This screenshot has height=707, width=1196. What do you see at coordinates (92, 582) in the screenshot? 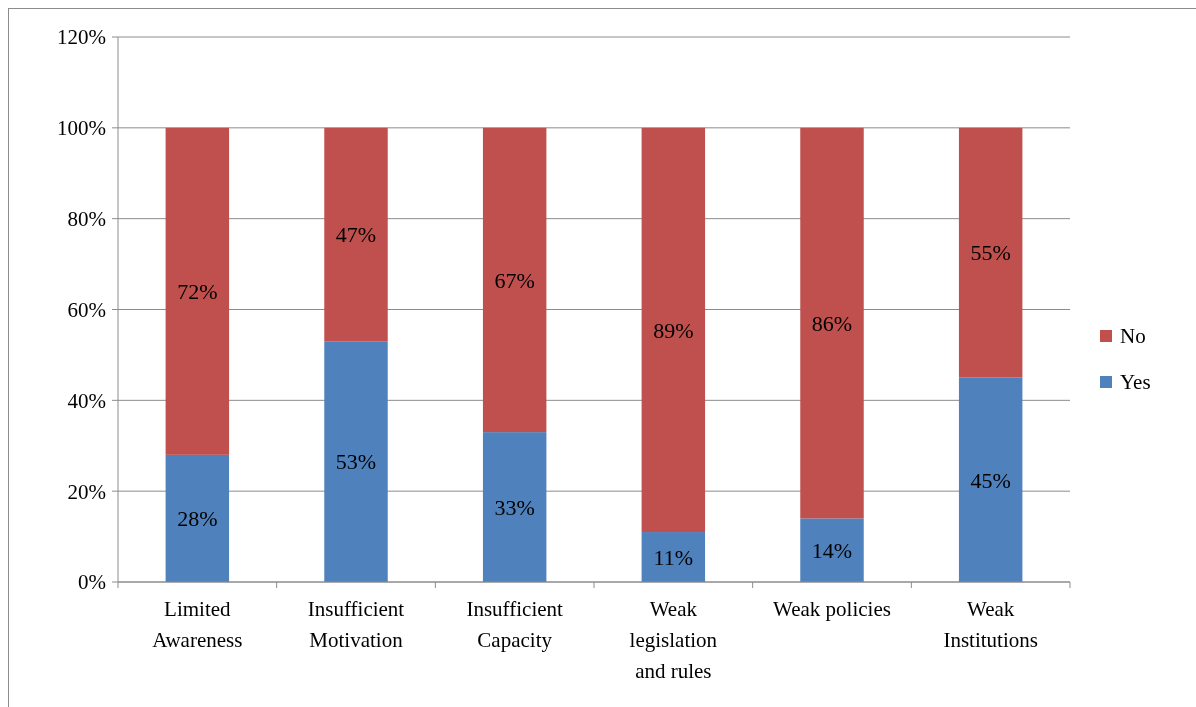
I see `y-tick-label: 0%` at bounding box center [92, 582].